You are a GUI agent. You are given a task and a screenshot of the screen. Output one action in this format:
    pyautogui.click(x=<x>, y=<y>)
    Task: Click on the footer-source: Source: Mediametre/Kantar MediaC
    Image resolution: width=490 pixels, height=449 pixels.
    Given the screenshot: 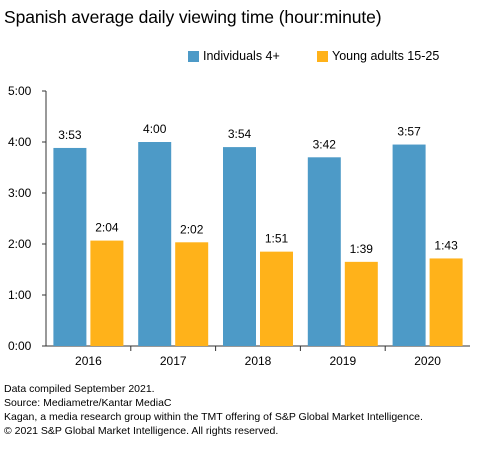 What is the action you would take?
    pyautogui.click(x=88, y=403)
    